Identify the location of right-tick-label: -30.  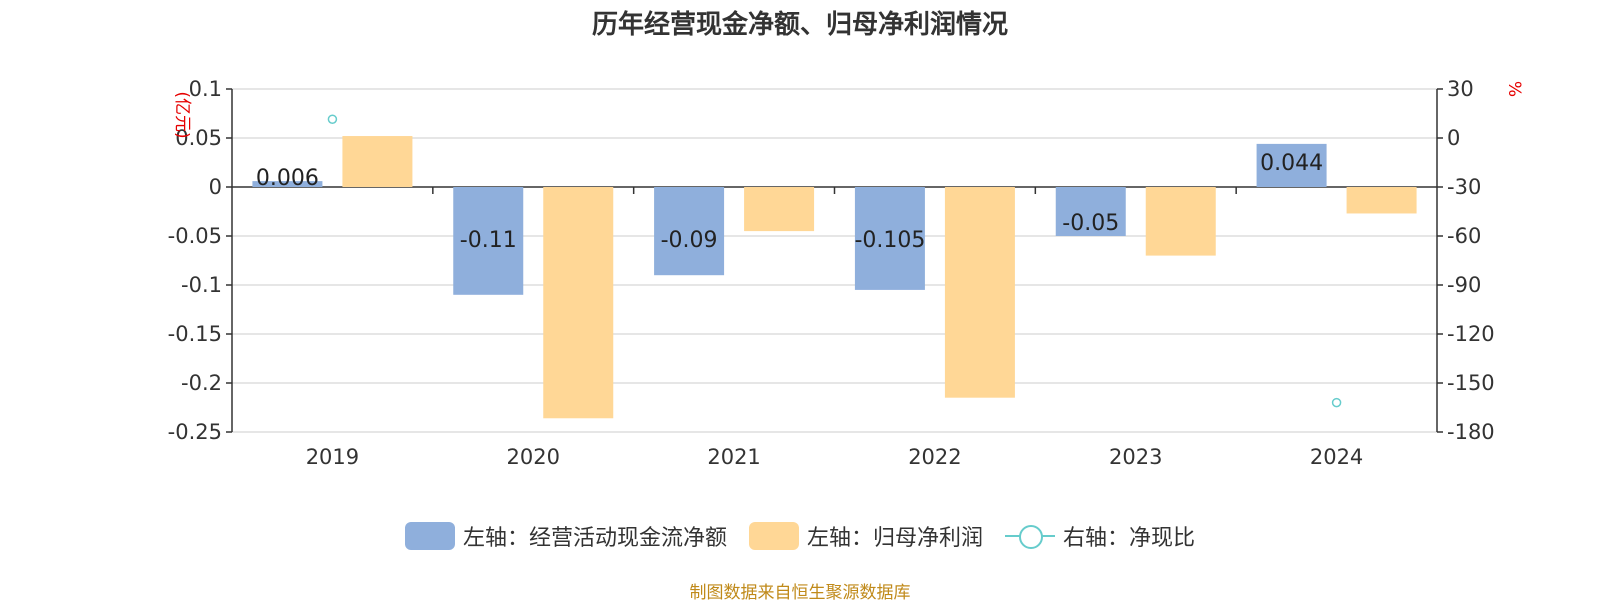
(1464, 187).